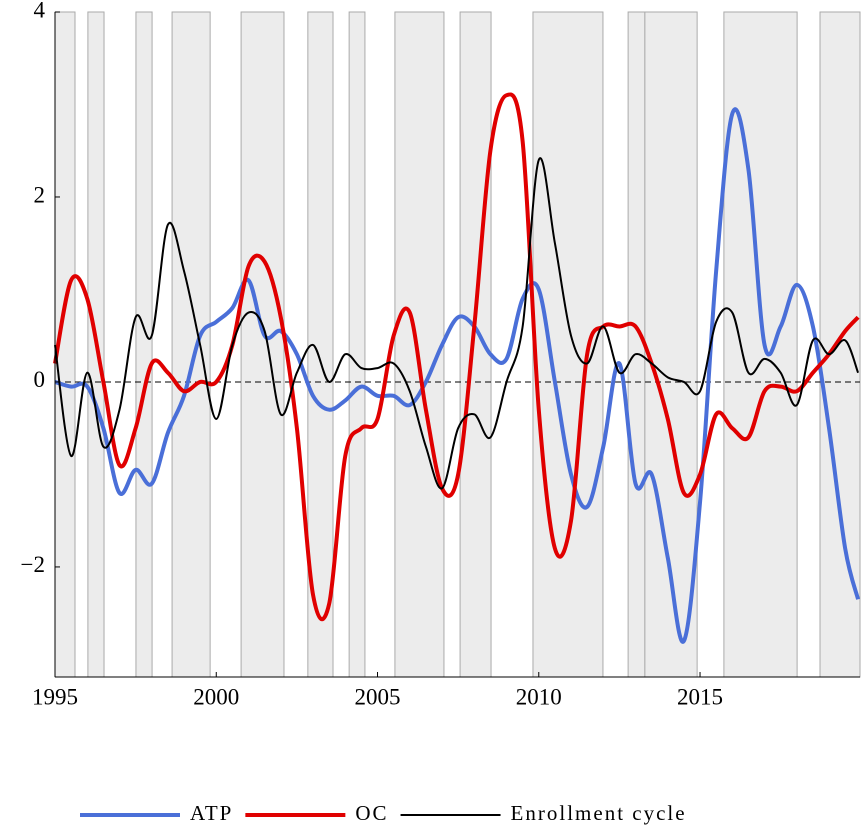  I want to click on legend-label: Enrollment cycle, so click(599, 813).